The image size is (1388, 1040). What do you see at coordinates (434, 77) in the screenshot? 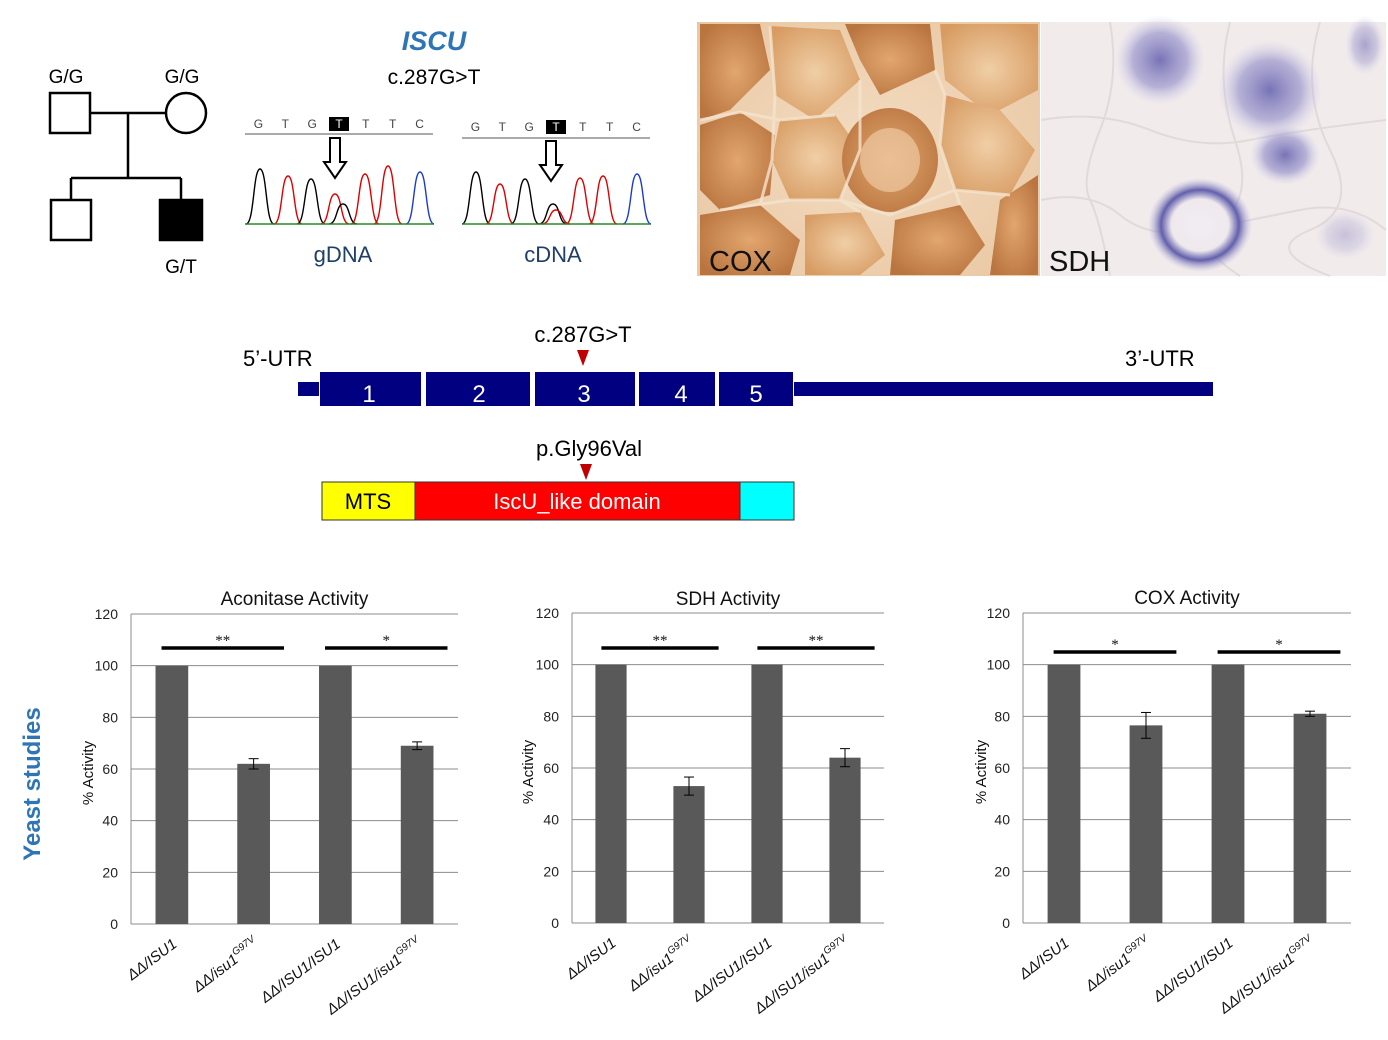
I see `variant-label: c.287G>T` at bounding box center [434, 77].